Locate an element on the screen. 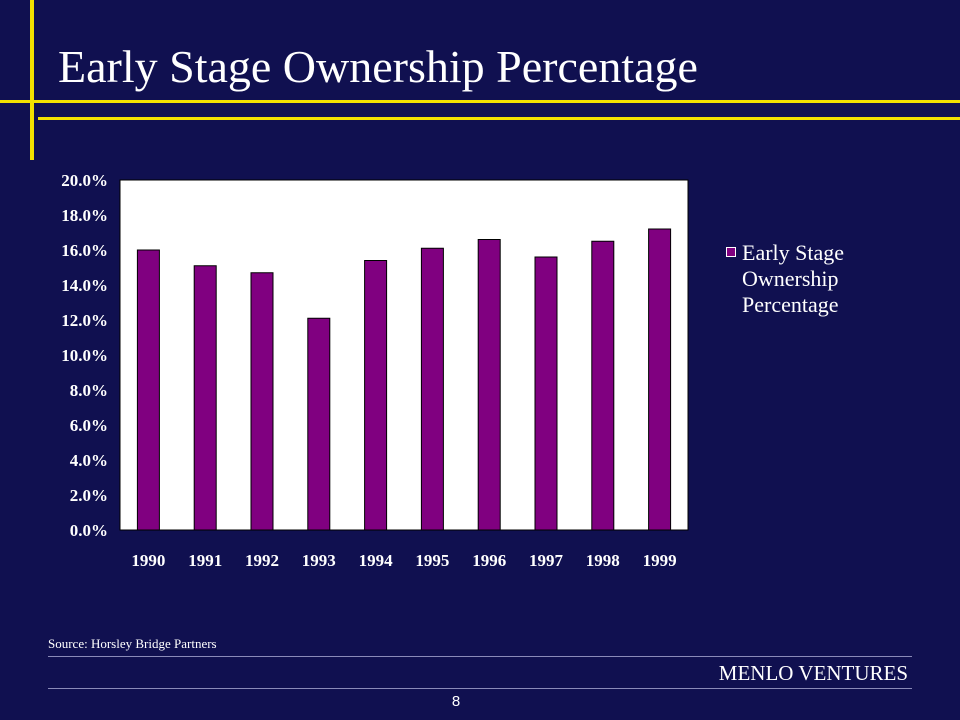  footer-rule-bottom is located at coordinates (480, 688).